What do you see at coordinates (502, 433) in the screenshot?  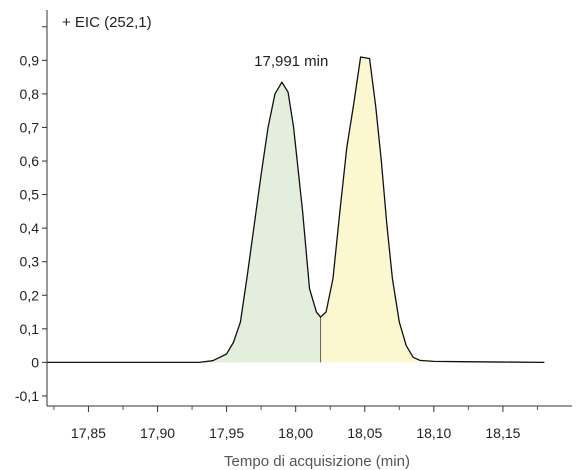 I see `x-tick-label: 18,15` at bounding box center [502, 433].